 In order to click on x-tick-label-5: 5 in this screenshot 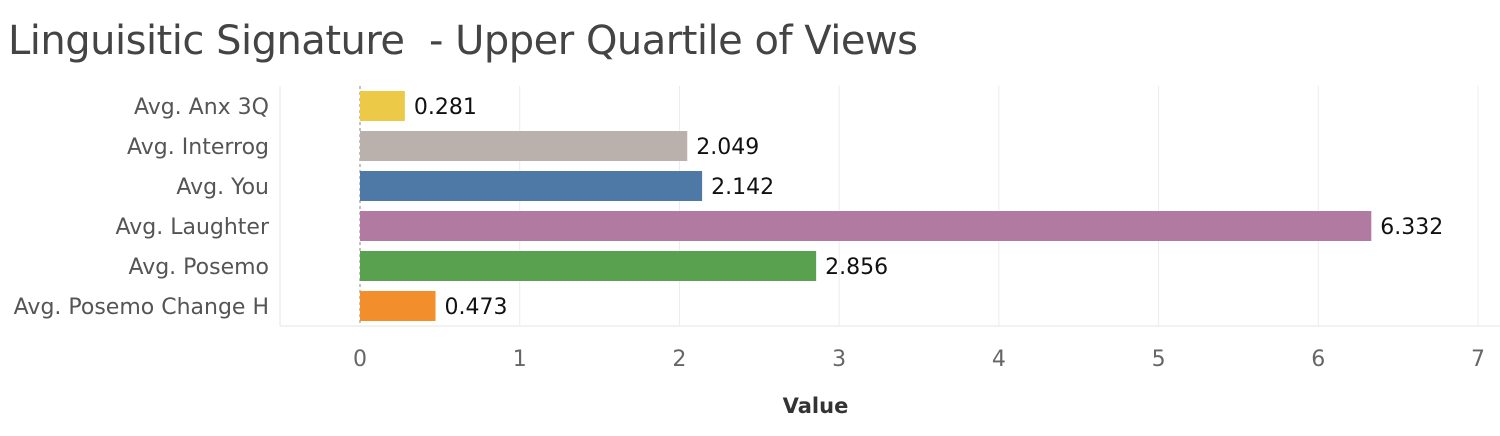, I will do `click(1159, 359)`.